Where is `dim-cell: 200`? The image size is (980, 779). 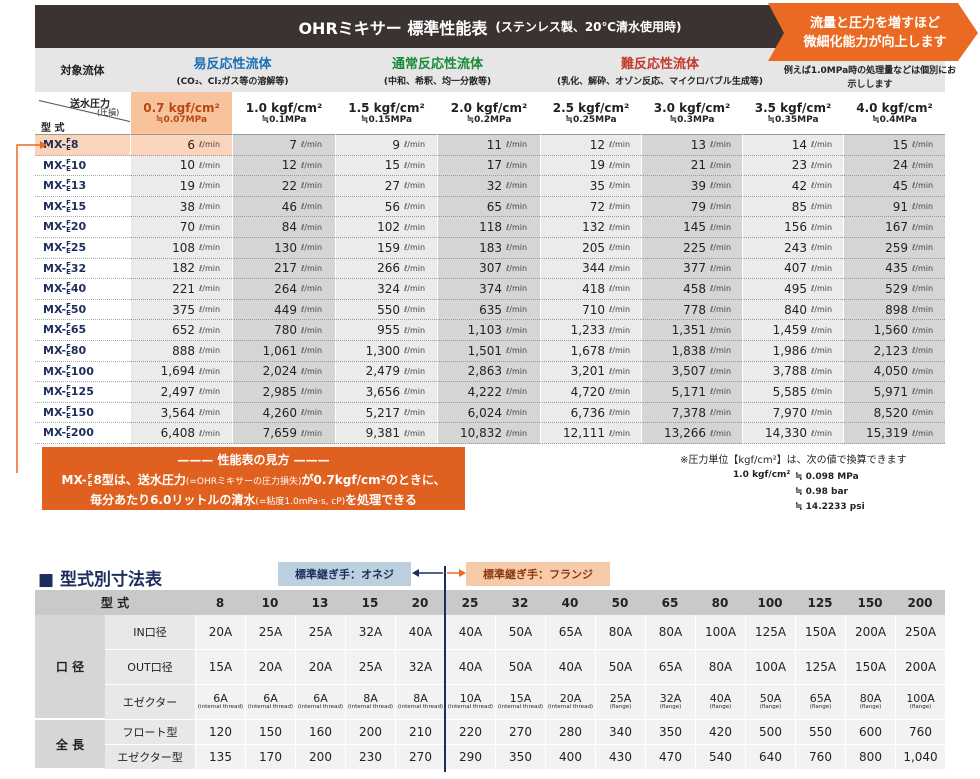
dim-cell: 200 is located at coordinates (320, 757).